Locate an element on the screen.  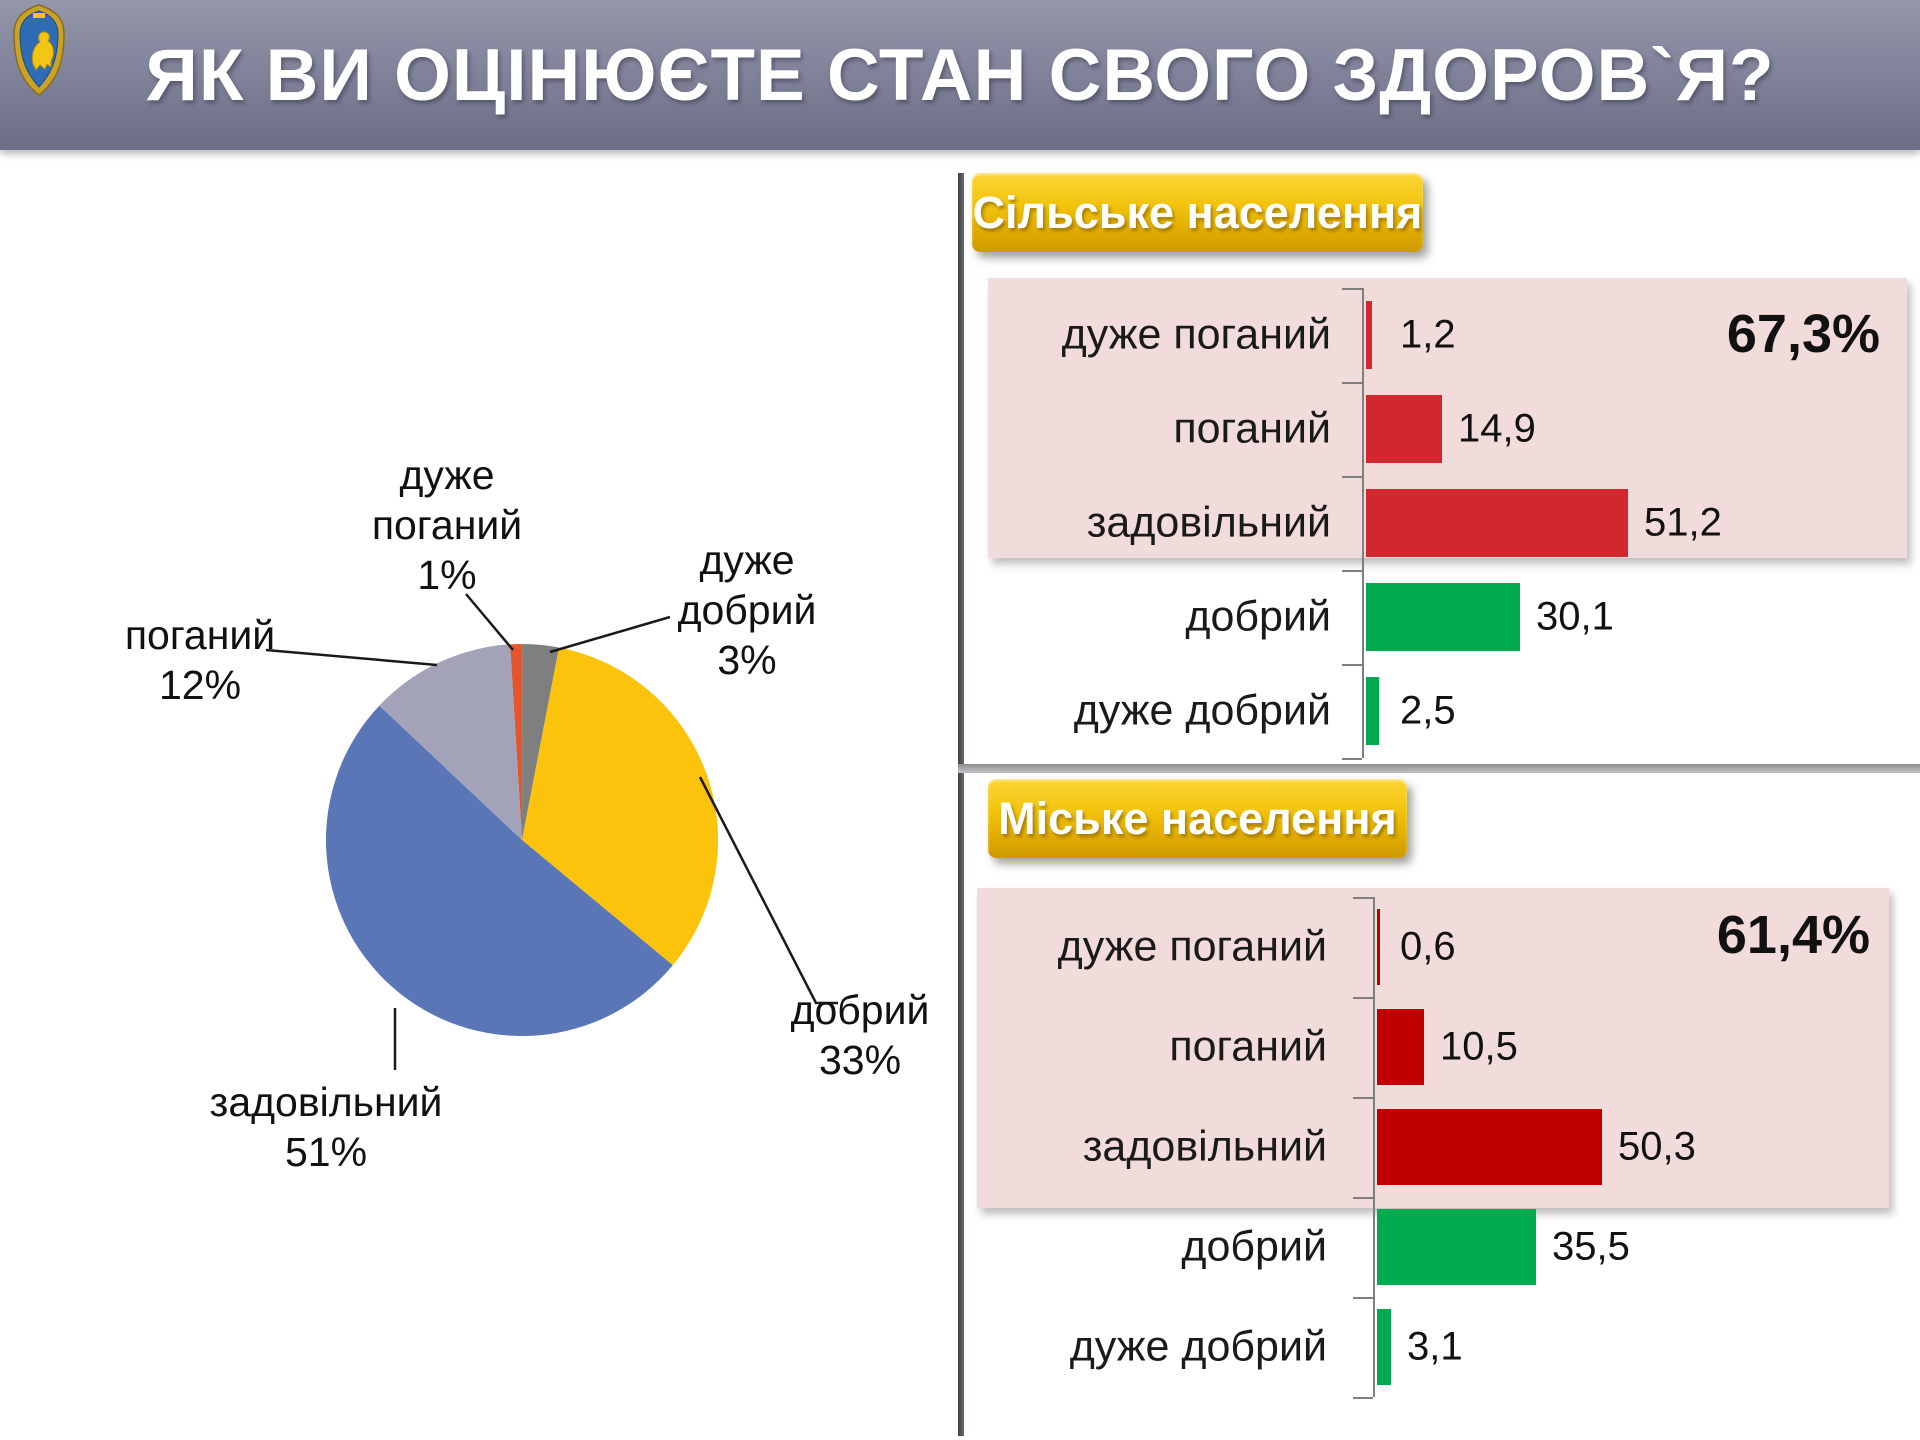
urban-cat-good: добрий is located at coordinates (1254, 1246).